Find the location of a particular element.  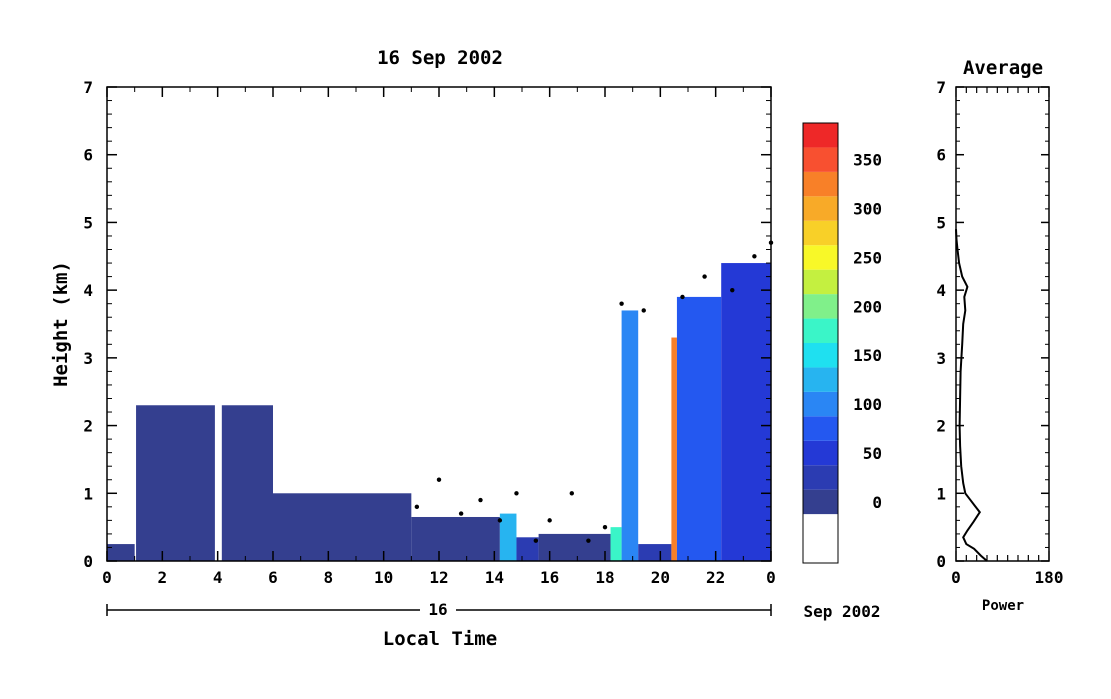

average-plot-frame is located at coordinates (1002, 324).